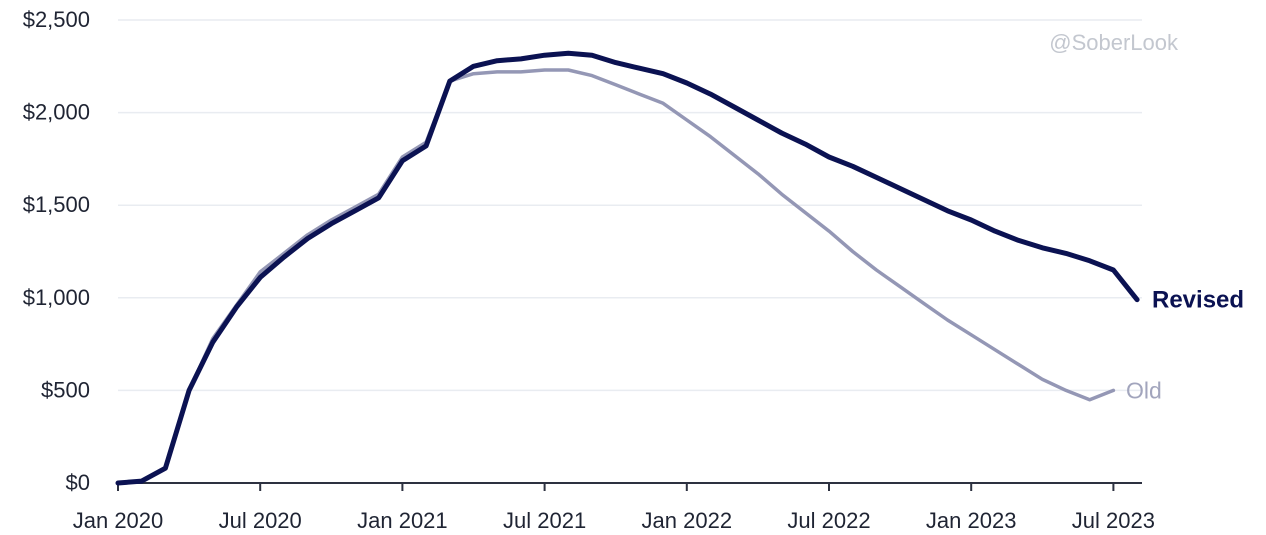 Image resolution: width=1266 pixels, height=535 pixels. What do you see at coordinates (56, 112) in the screenshot?
I see `y-tick-label: $2,000` at bounding box center [56, 112].